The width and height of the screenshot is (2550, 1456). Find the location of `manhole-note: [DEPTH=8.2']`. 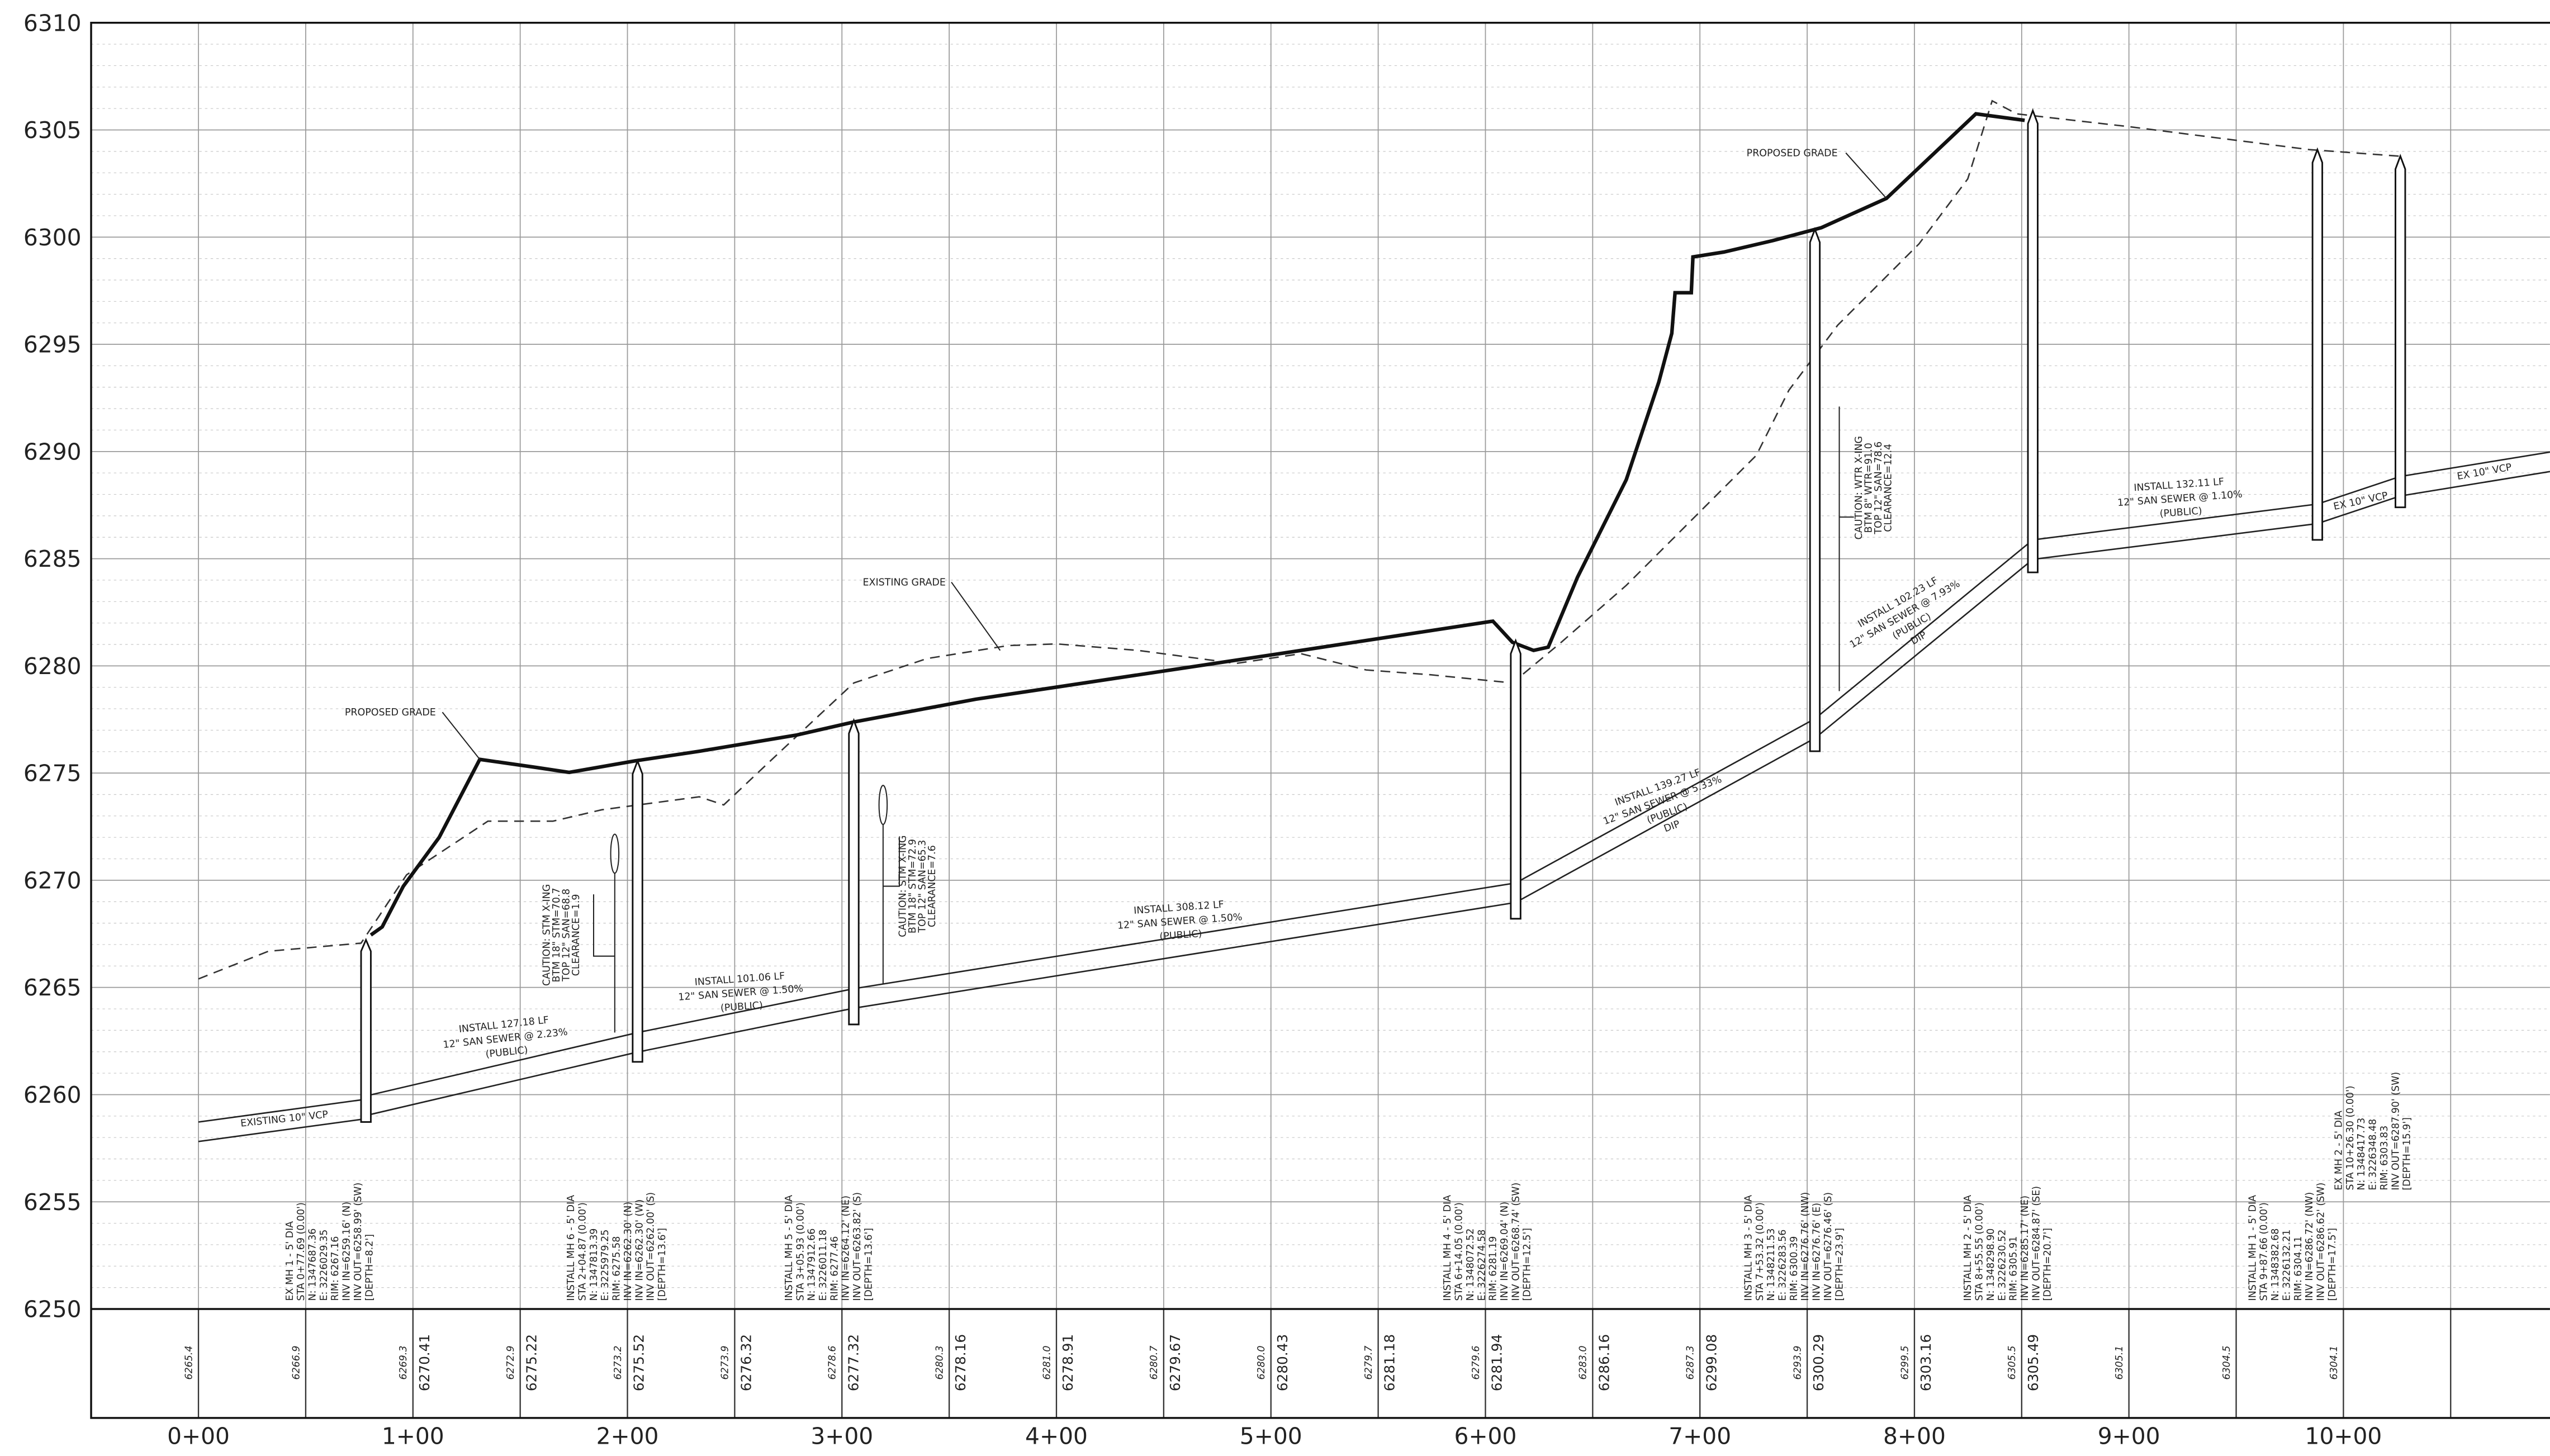

manhole-note: [DEPTH=8.2'] is located at coordinates (369, 1268).